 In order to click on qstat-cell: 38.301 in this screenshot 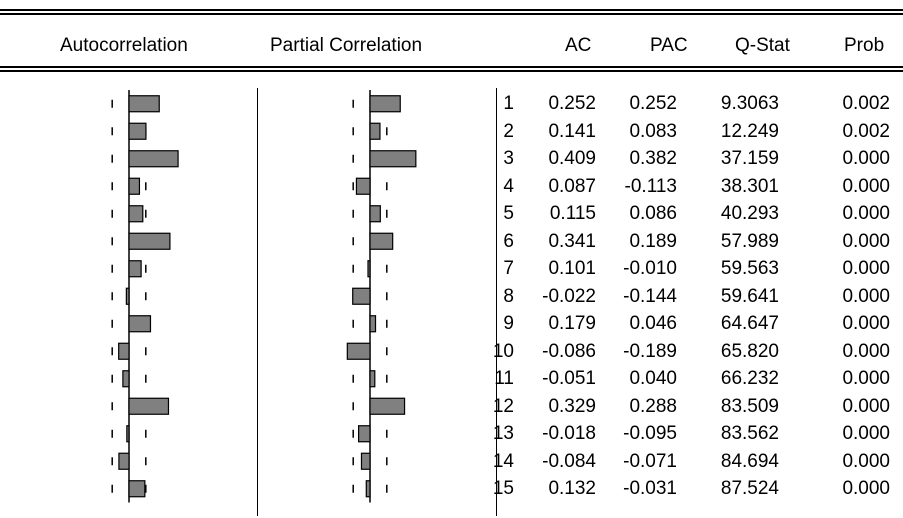, I will do `click(749, 186)`.